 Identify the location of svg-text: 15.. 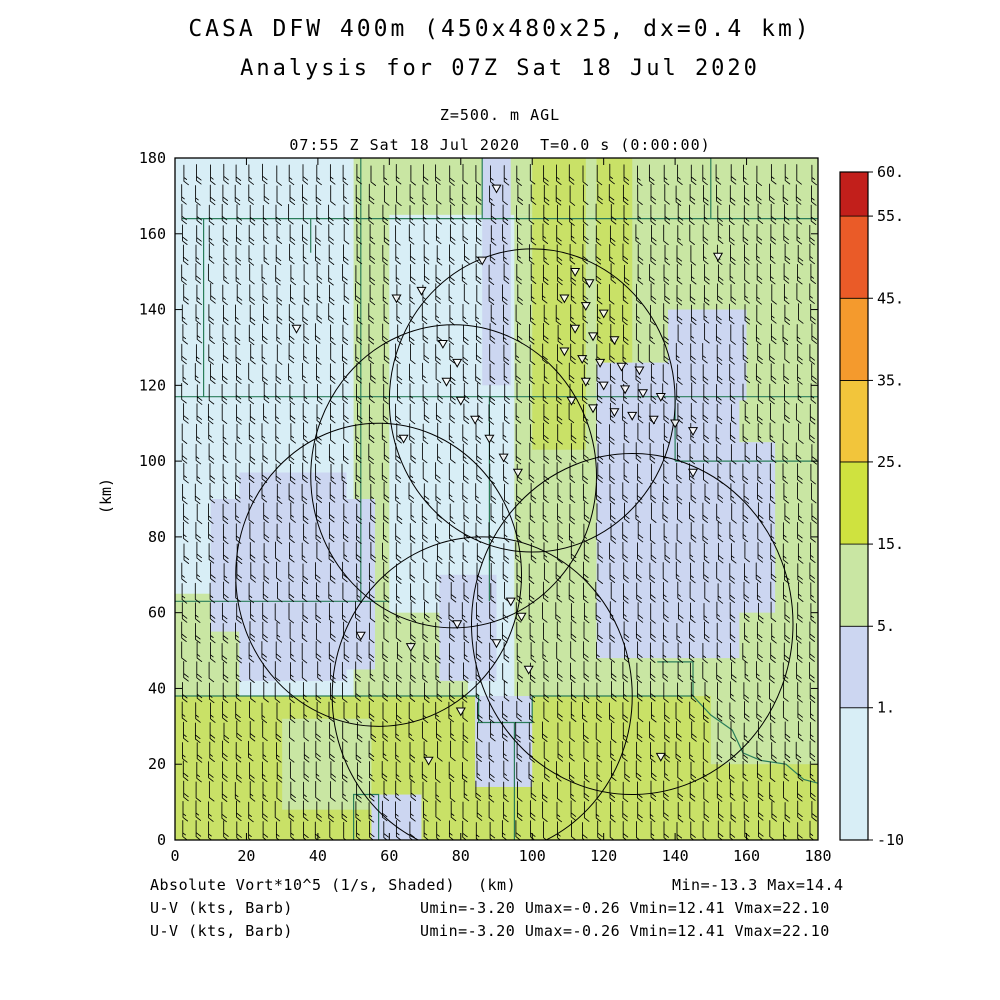
(890, 544).